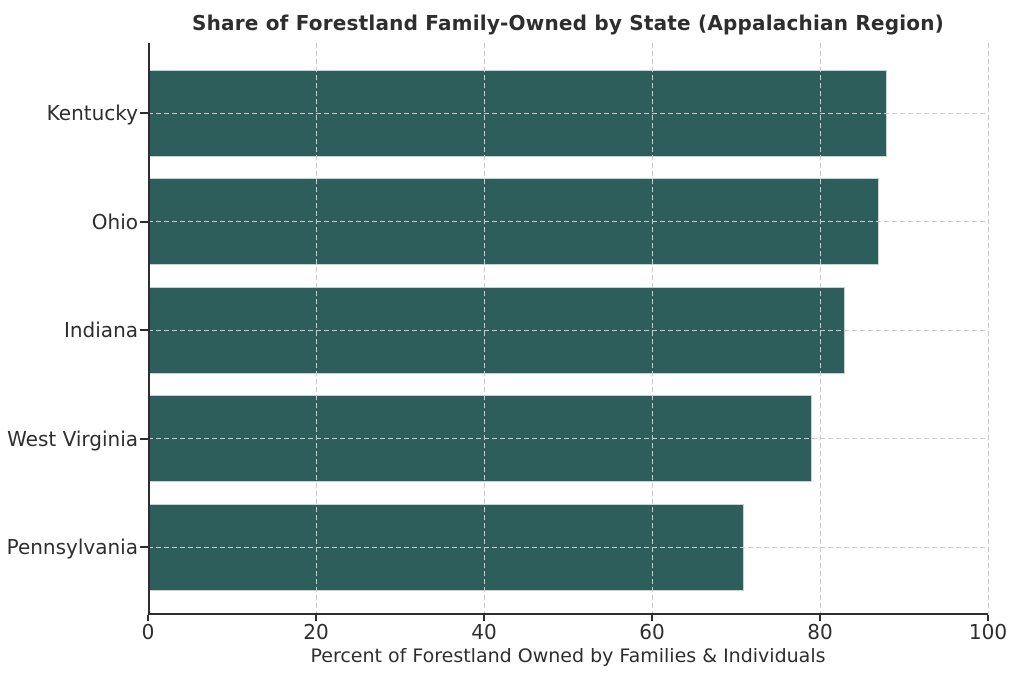 The image size is (1024, 683). Describe the element at coordinates (568, 614) in the screenshot. I see `x-axis-spine` at that location.